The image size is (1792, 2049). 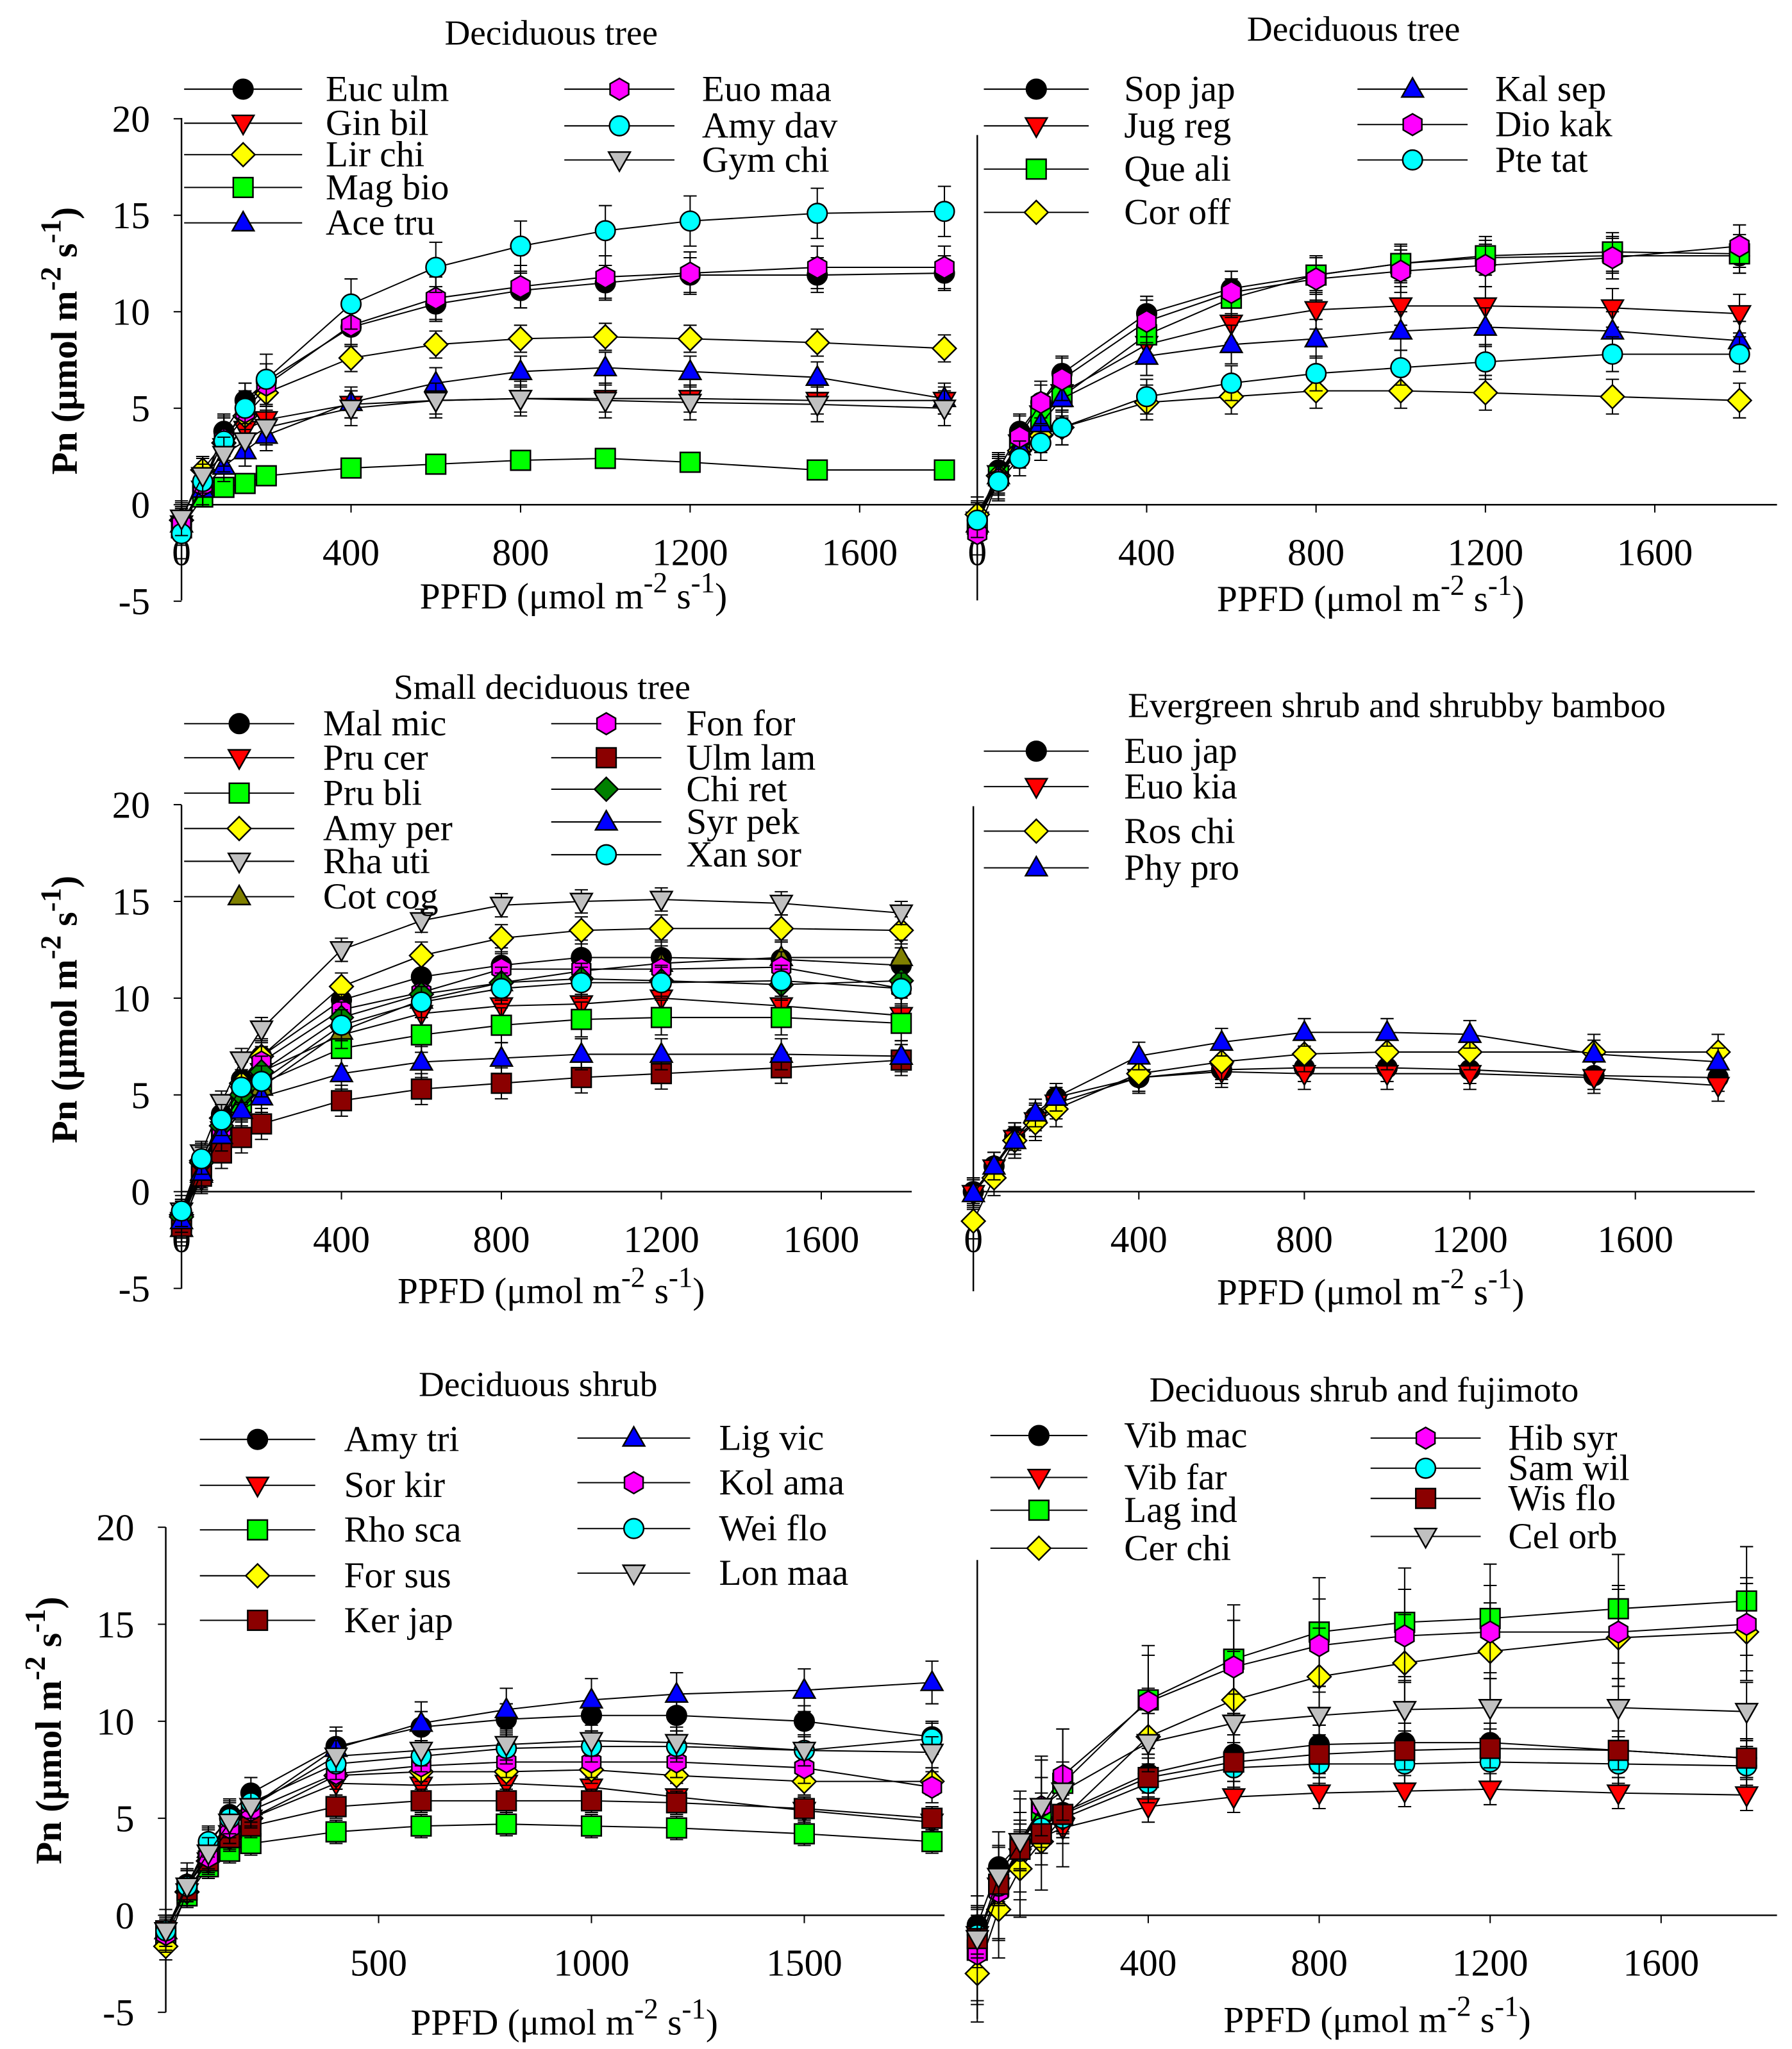 What do you see at coordinates (326, 1620) in the screenshot?
I see `legend-item: Ker jap` at bounding box center [326, 1620].